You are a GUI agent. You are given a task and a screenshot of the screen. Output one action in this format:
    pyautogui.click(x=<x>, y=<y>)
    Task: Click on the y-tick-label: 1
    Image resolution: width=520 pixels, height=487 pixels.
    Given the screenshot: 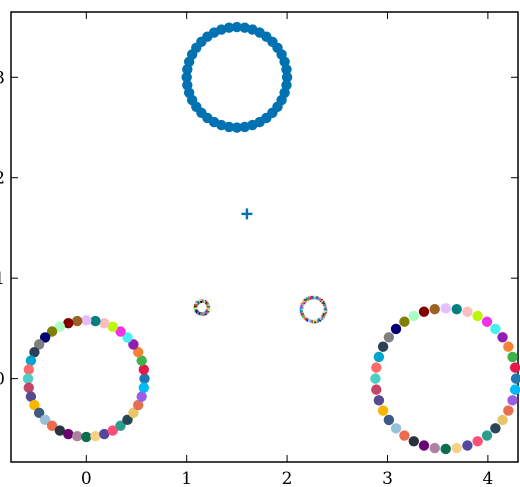 What is the action you would take?
    pyautogui.click(x=2, y=279)
    